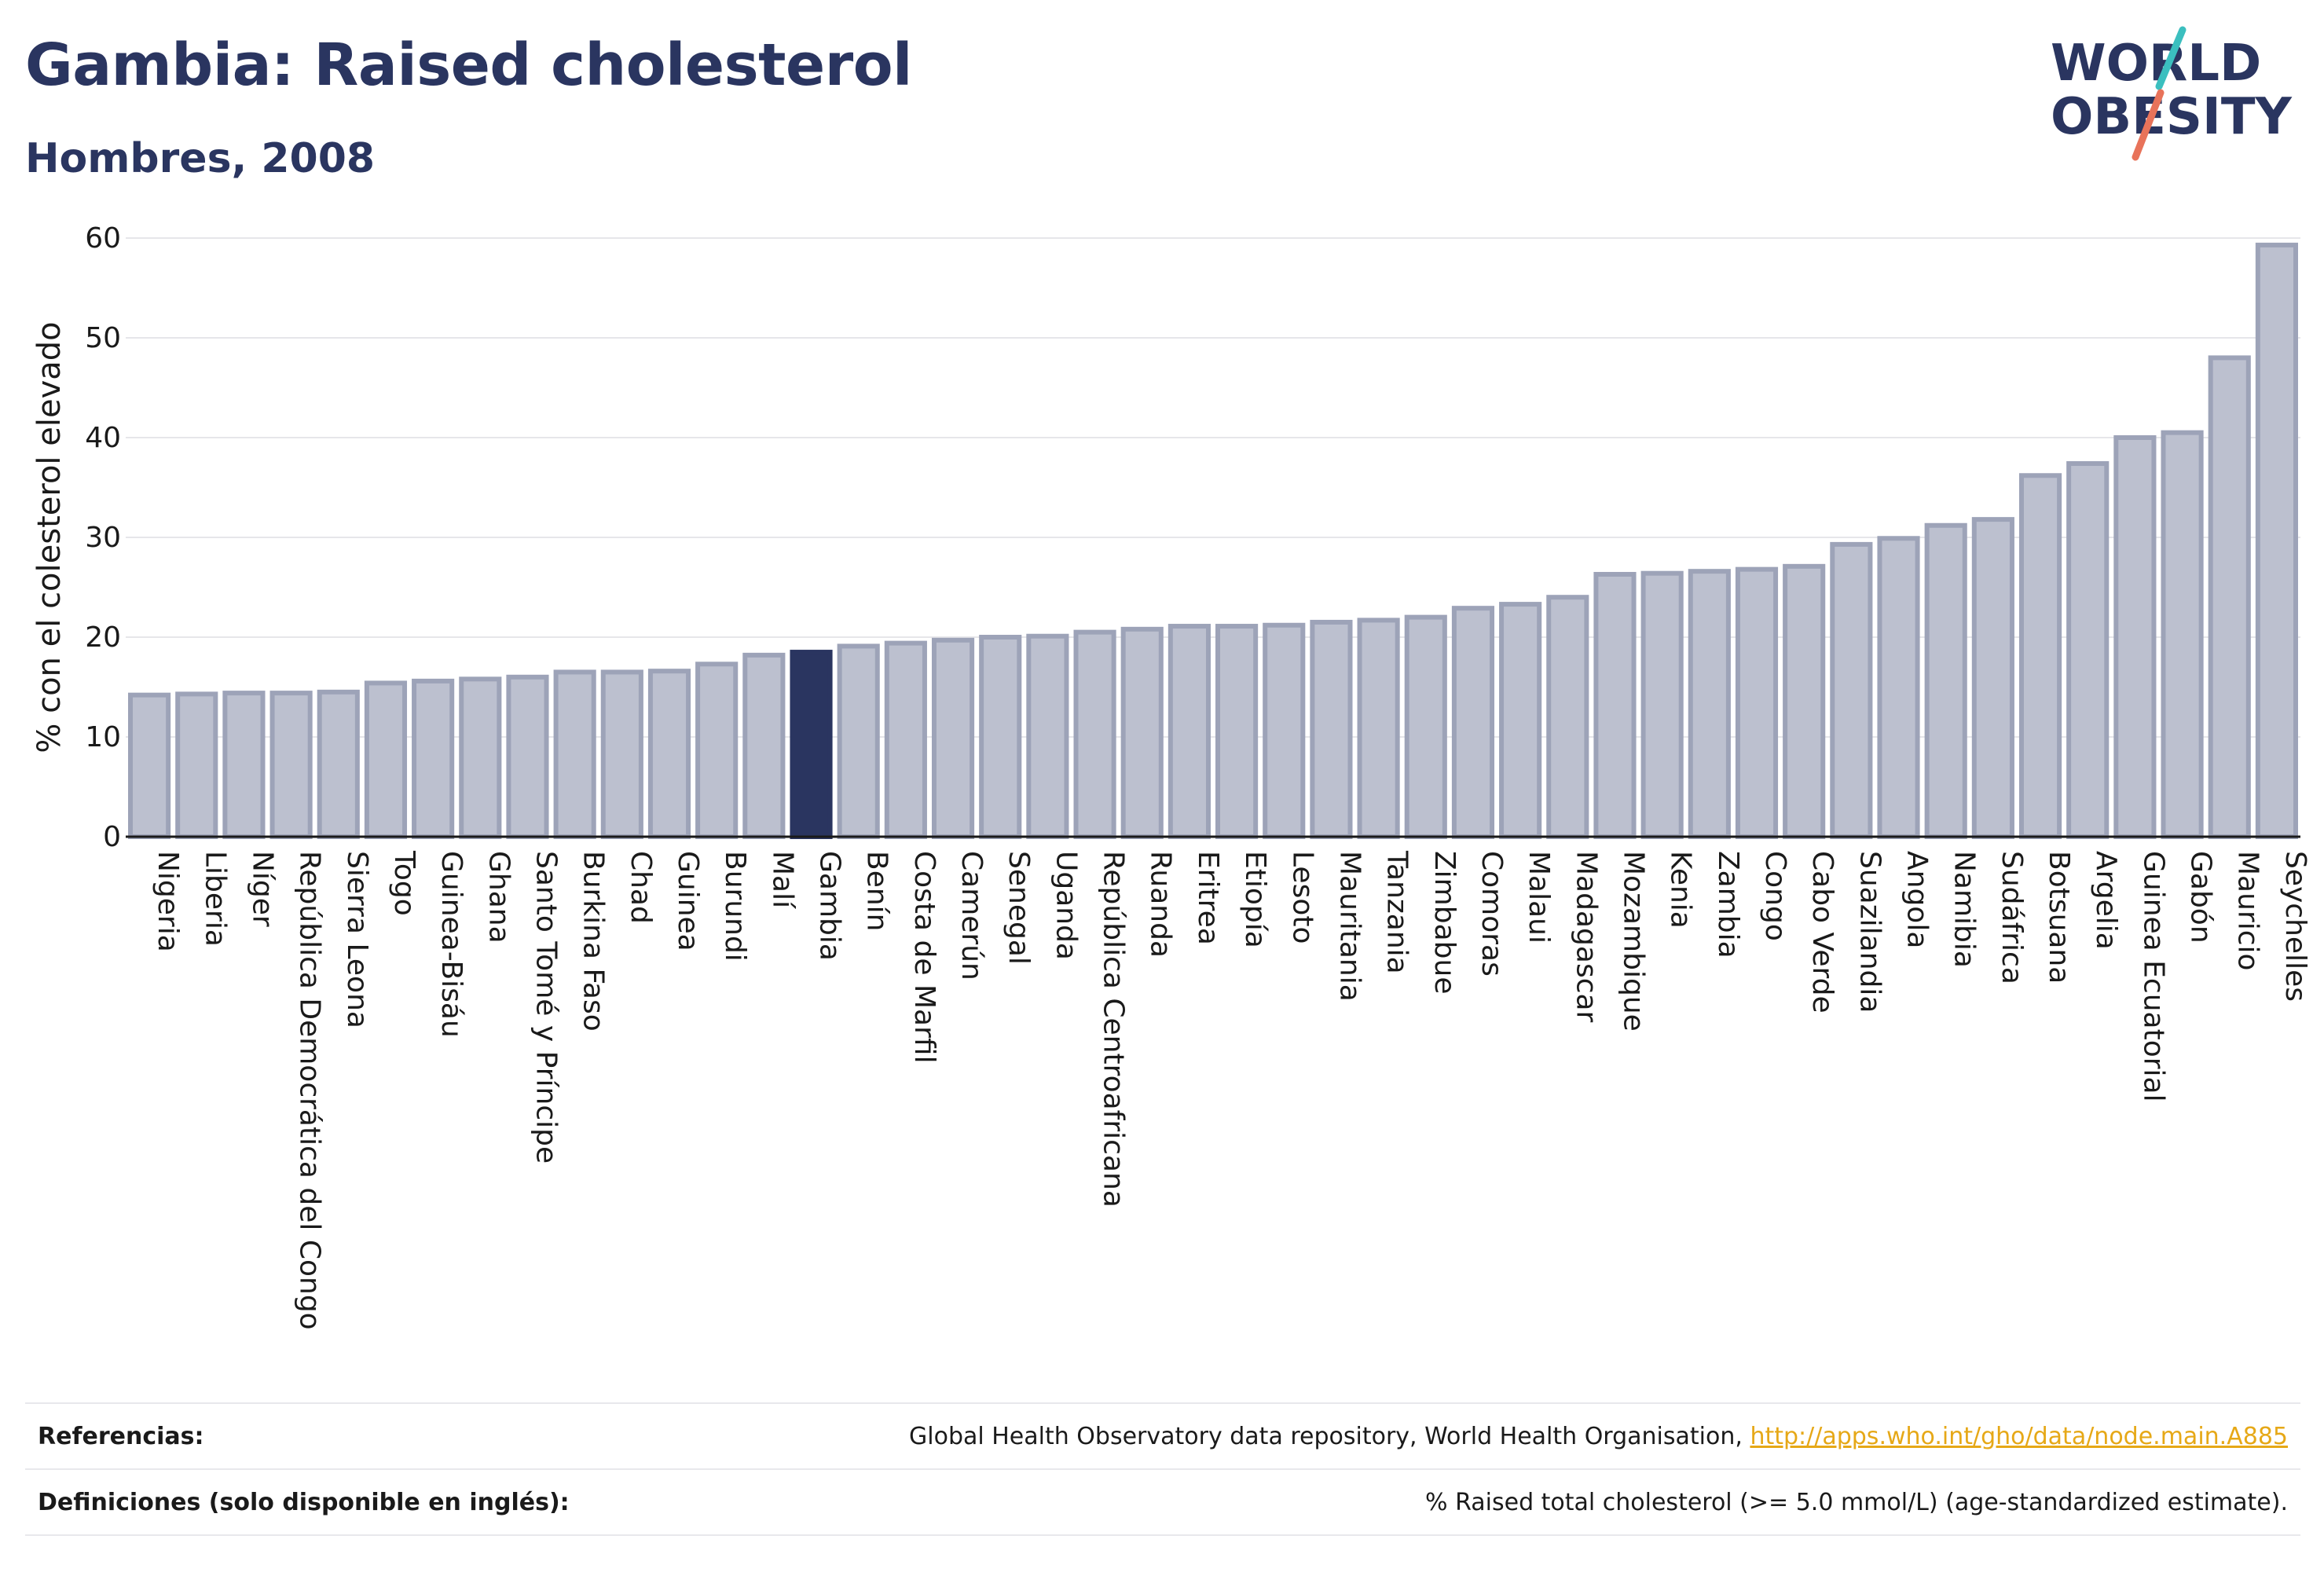  What do you see at coordinates (262, 889) in the screenshot?
I see `x-tick-label: Níger` at bounding box center [262, 889].